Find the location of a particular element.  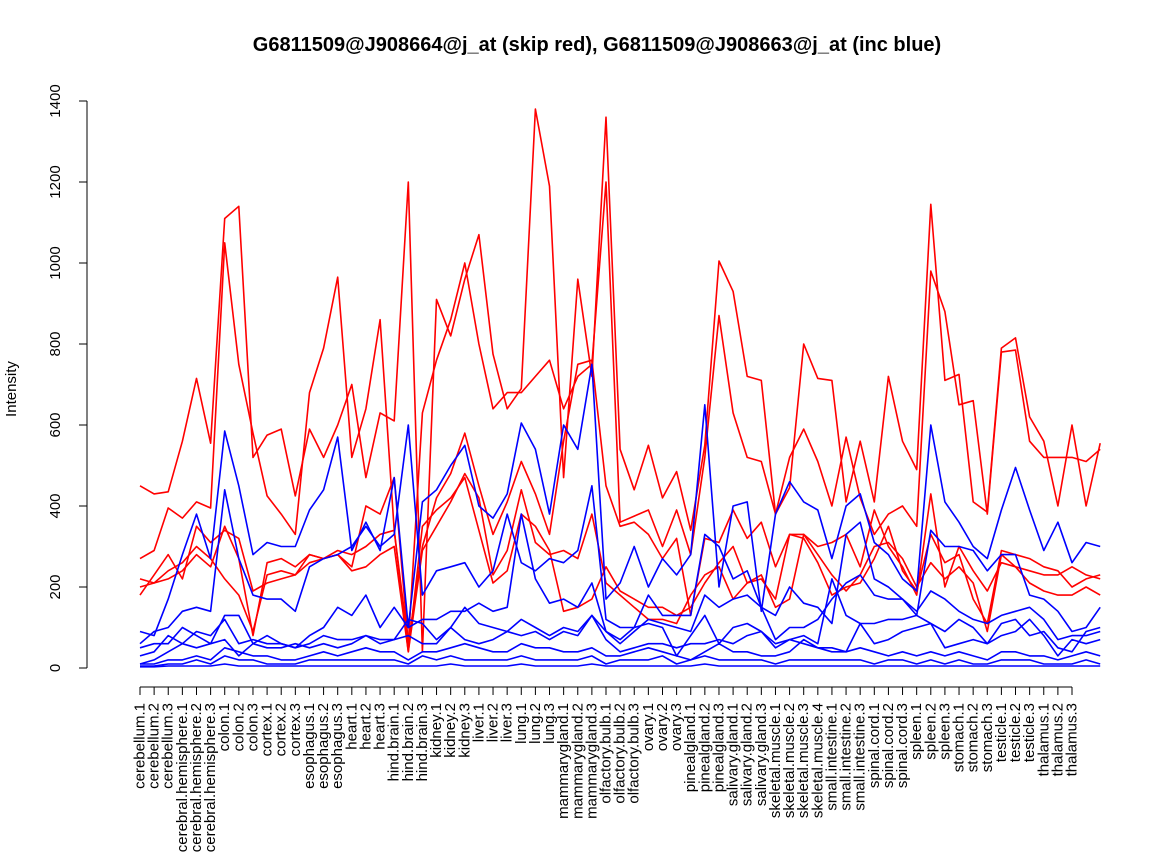

x-tick-label: mammarygland.2 is located at coordinates (577, 761).